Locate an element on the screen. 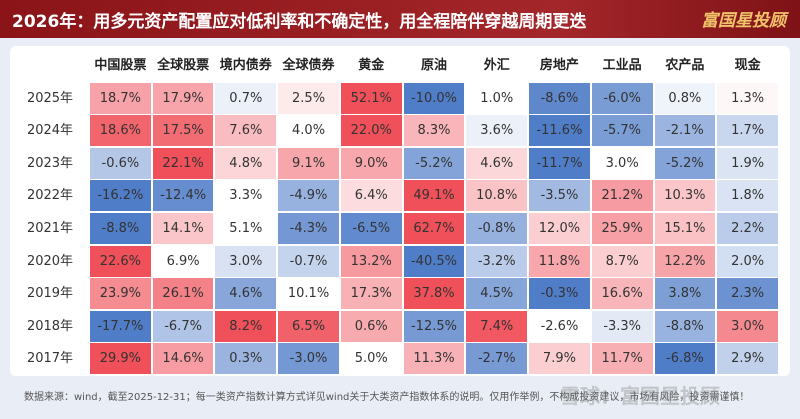 The width and height of the screenshot is (800, 419). cell: 22.6% is located at coordinates (120, 261).